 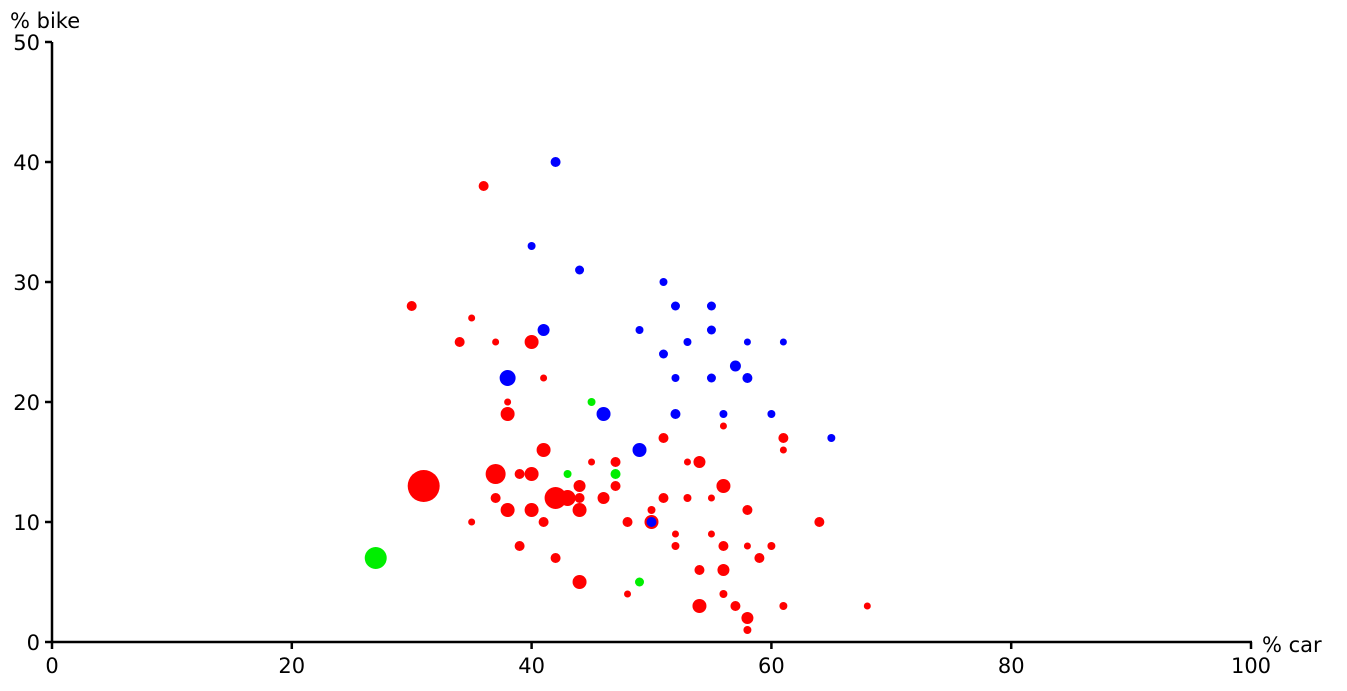 I want to click on y-axis-label: % bike, so click(x=45, y=21).